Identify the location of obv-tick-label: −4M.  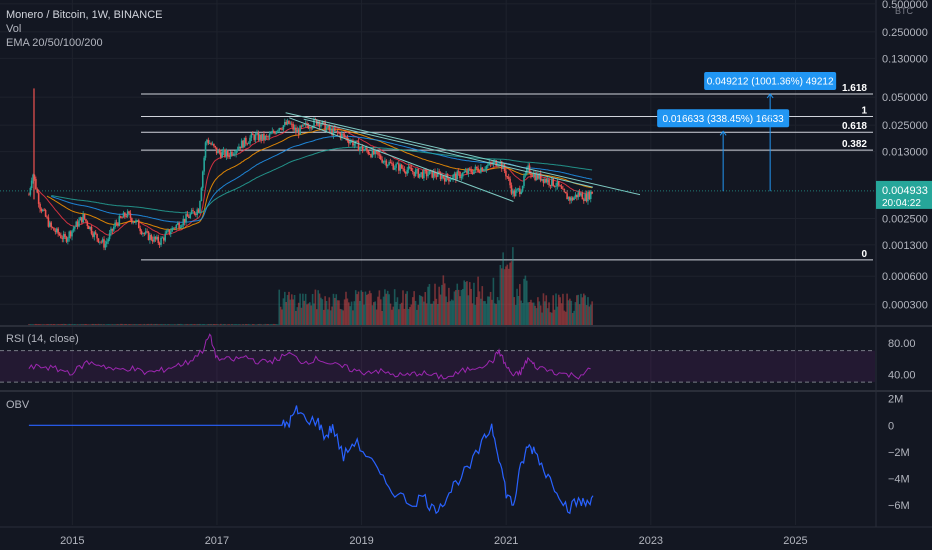
(899, 479).